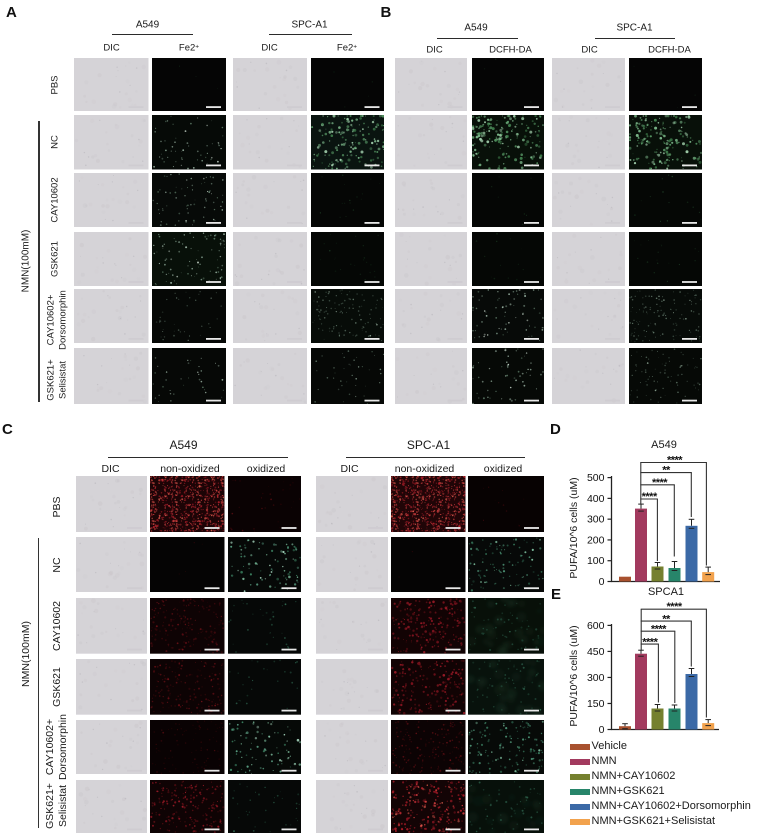 The image size is (758, 835). Describe the element at coordinates (596, 478) in the screenshot. I see `svg-text: 500` at that location.